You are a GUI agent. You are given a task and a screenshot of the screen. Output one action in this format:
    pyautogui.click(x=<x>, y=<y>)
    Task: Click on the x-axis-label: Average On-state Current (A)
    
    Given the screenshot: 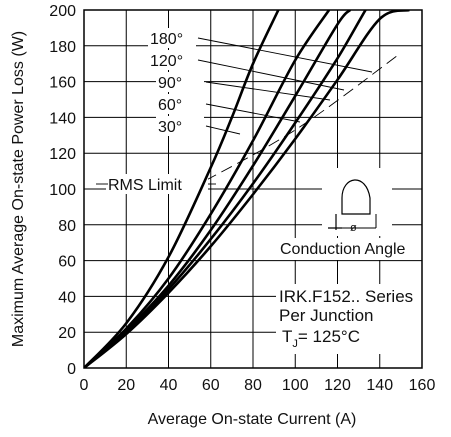 What is the action you would take?
    pyautogui.click(x=252, y=419)
    